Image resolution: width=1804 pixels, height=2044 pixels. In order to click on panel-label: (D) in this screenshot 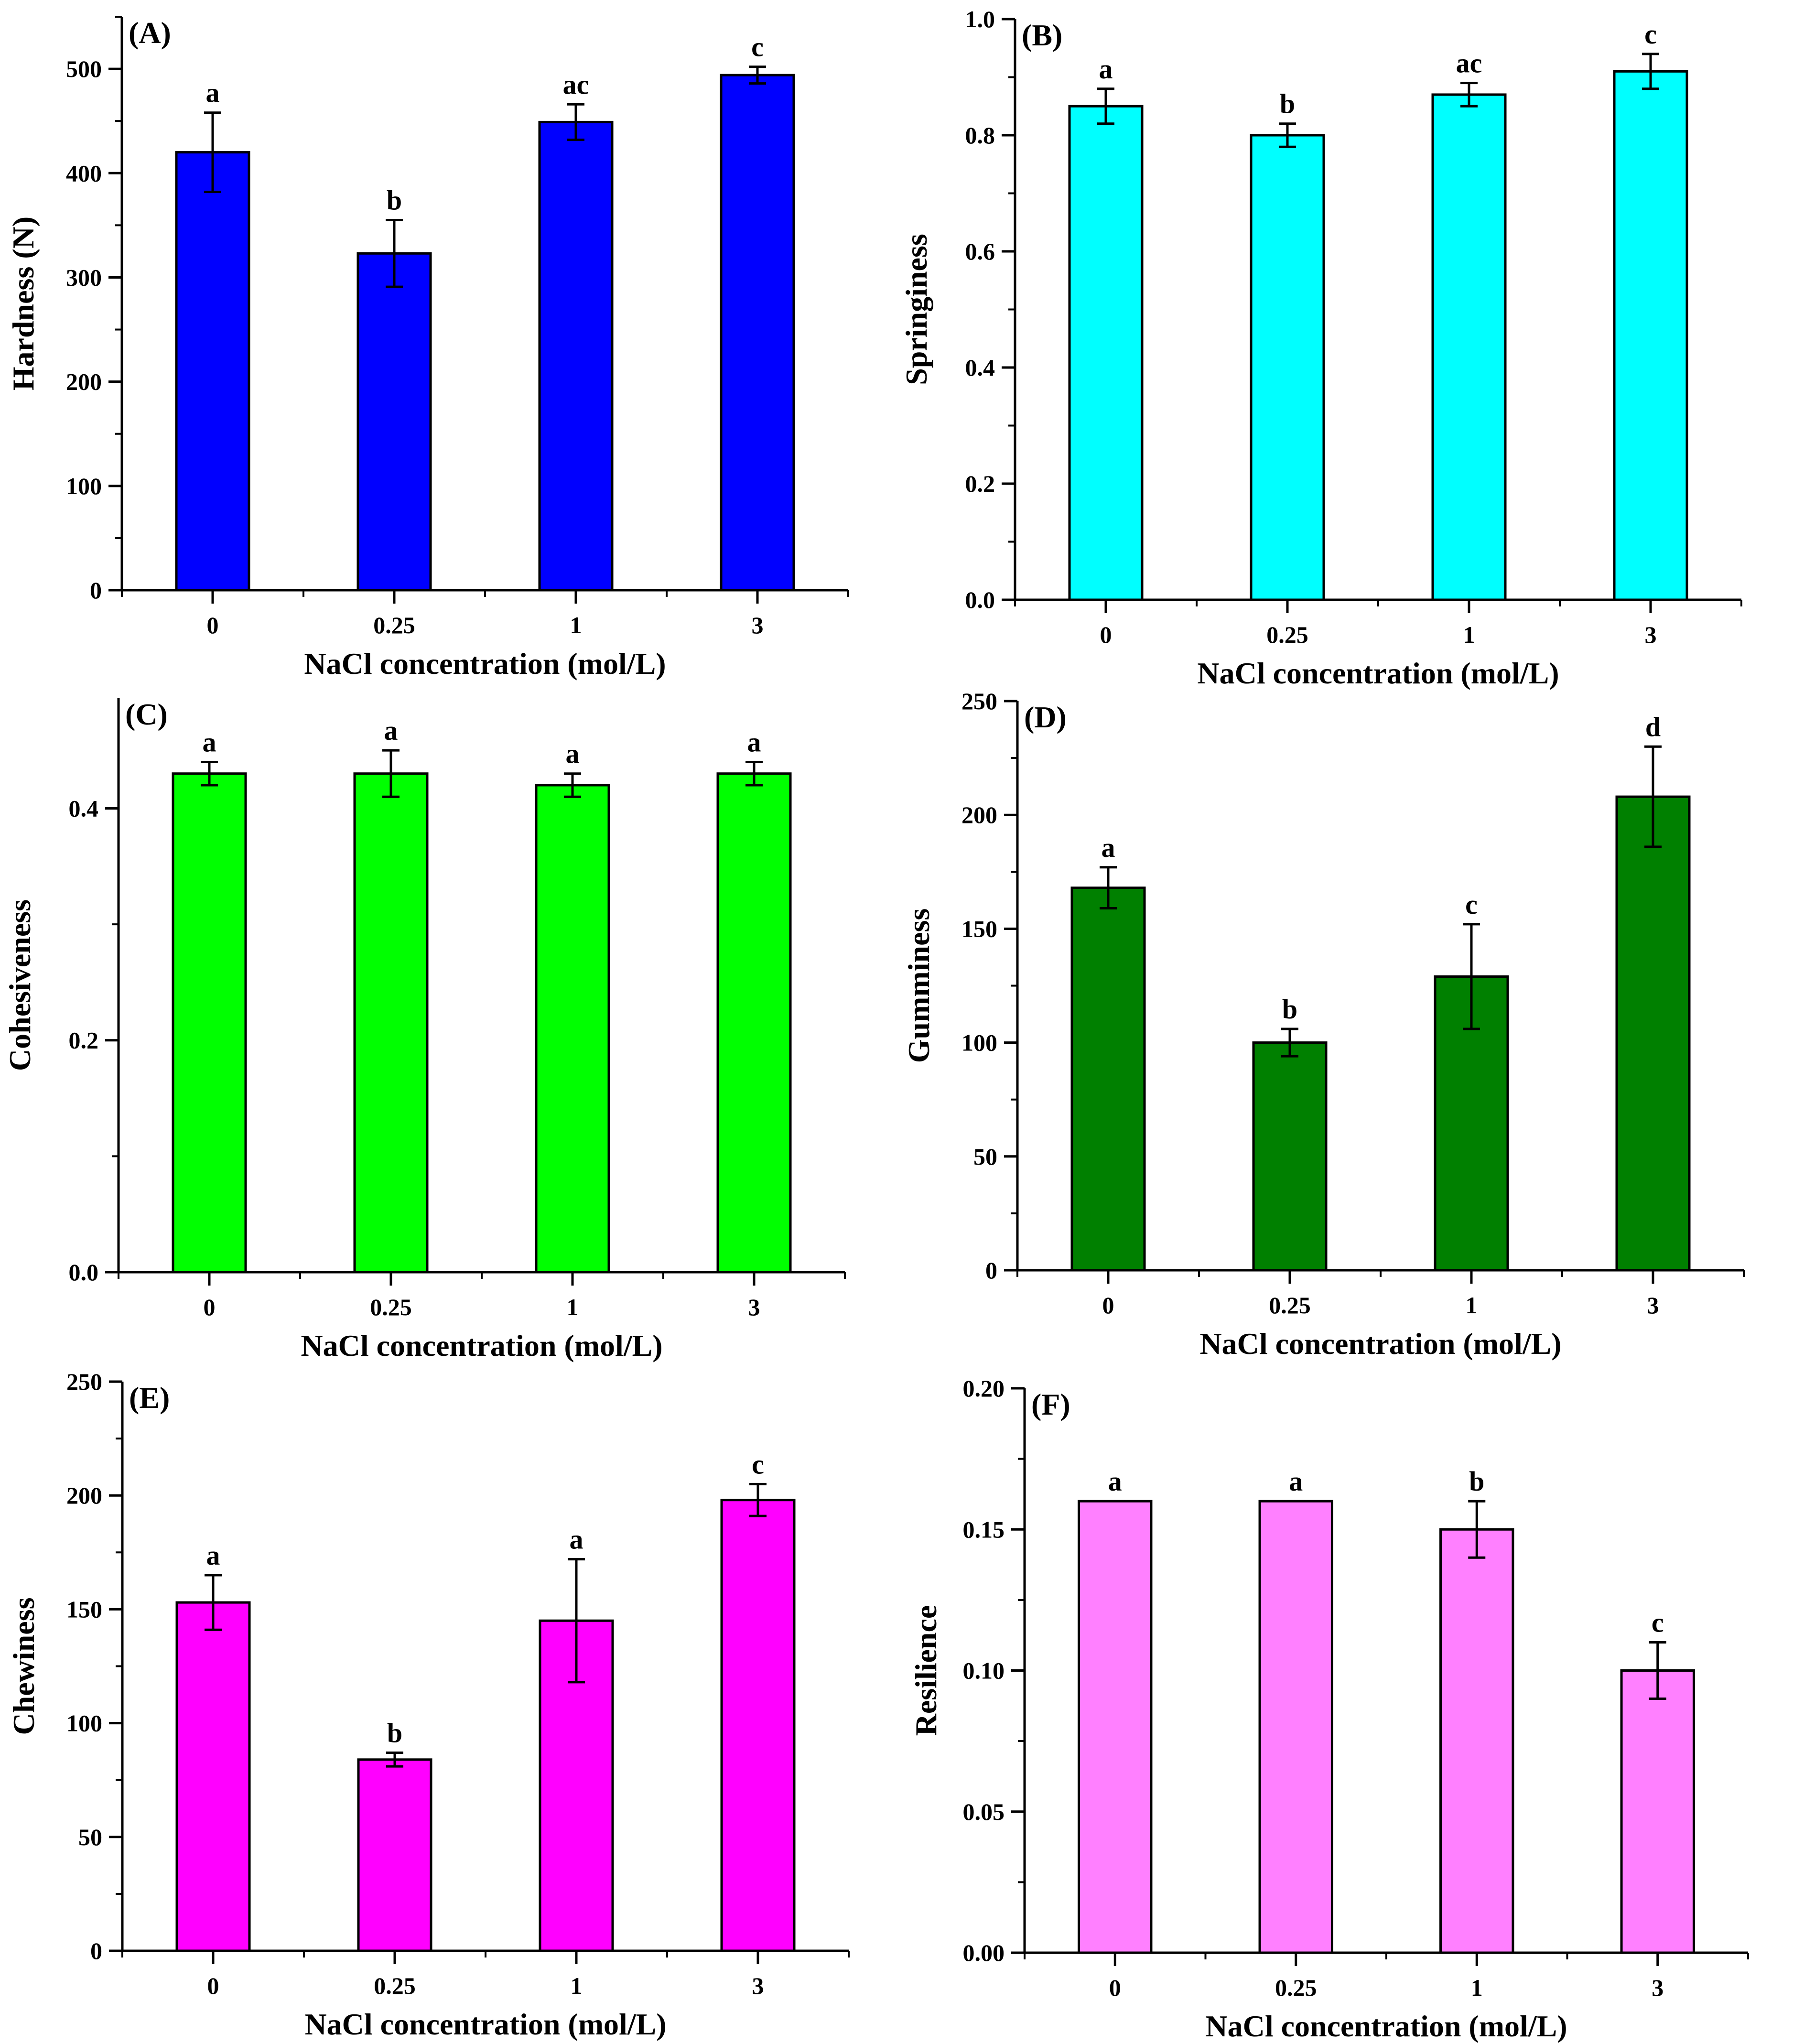, I will do `click(1045, 717)`.